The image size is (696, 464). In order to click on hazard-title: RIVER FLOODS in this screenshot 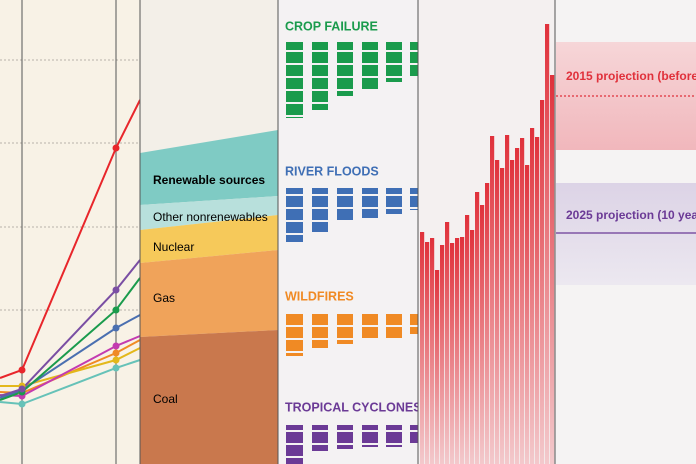, I will do `click(332, 171)`.